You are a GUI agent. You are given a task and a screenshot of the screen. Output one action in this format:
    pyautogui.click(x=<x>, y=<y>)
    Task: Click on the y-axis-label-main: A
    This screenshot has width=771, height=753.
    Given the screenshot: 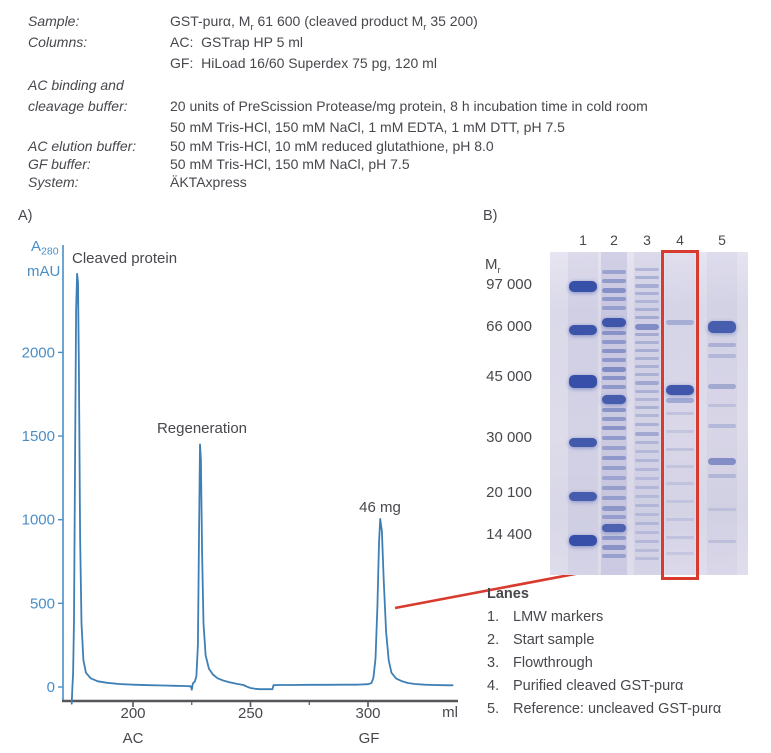 What is the action you would take?
    pyautogui.click(x=36, y=246)
    